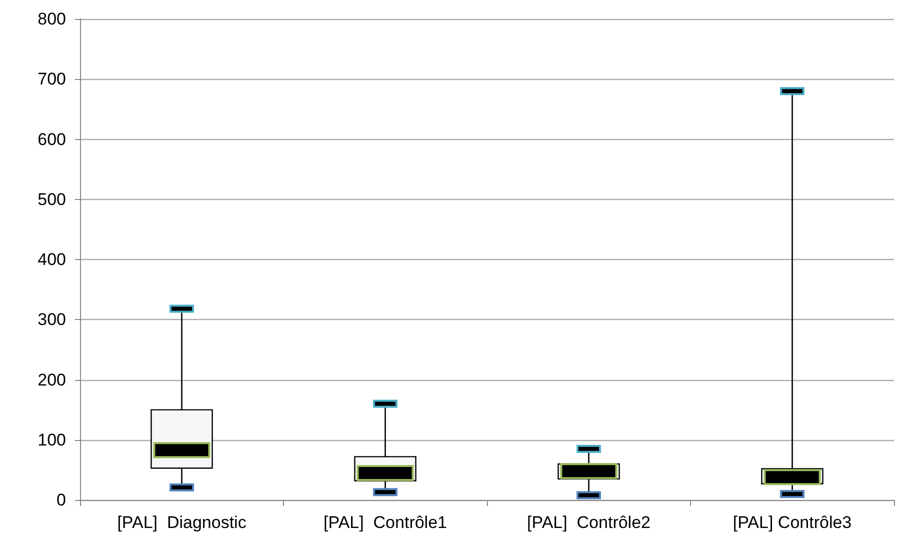 The image size is (898, 548). I want to click on y-tick-label: 0, so click(61, 500).